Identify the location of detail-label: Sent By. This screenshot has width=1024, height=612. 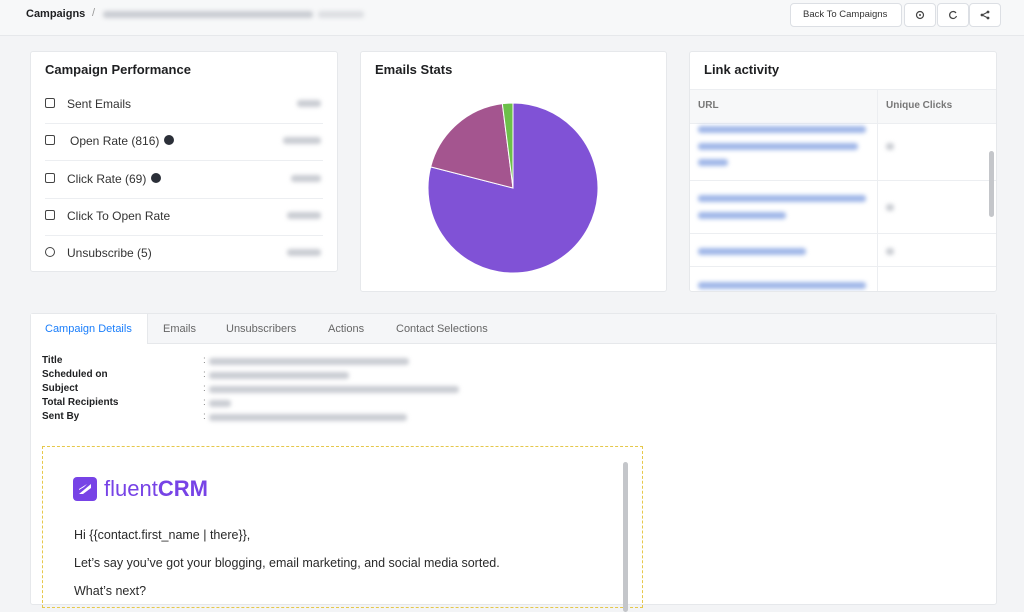
(61, 416).